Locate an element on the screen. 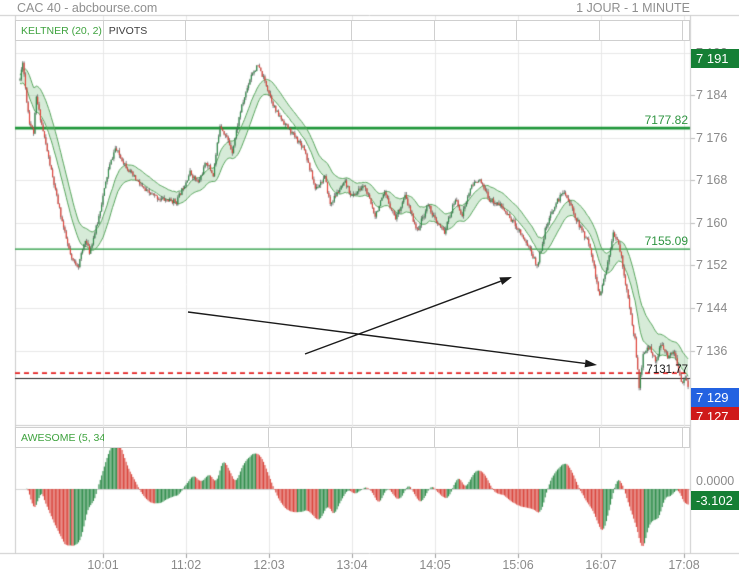 Image resolution: width=739 pixels, height=580 pixels. indicator-tab-awesome: AWESOME (5, 34) is located at coordinates (62, 437).